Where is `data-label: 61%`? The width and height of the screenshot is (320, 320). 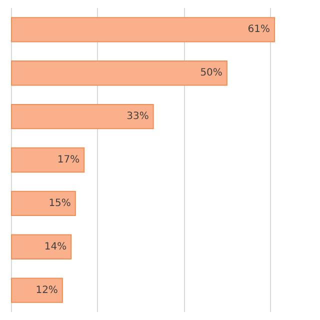
data-label: 61% is located at coordinates (259, 30).